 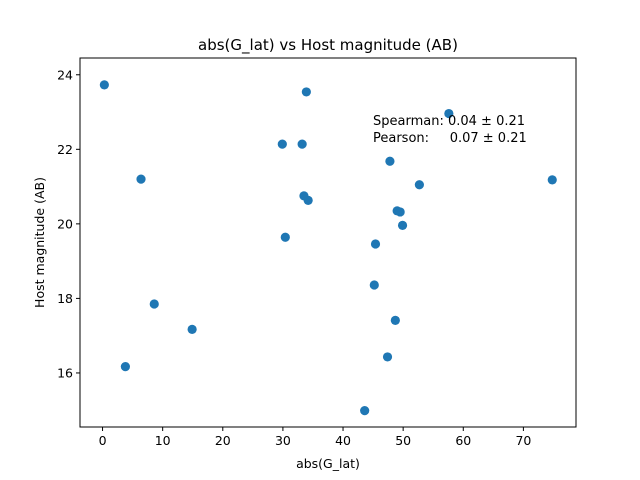 What do you see at coordinates (403, 440) in the screenshot?
I see `x-tick-label: 50` at bounding box center [403, 440].